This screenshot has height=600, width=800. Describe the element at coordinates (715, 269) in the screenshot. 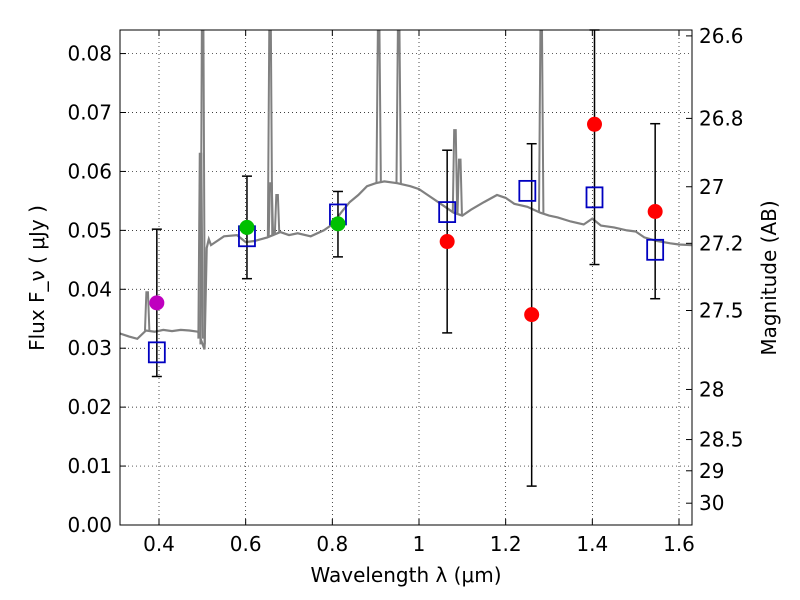

I see `right-axis-ticks: 26.6 26.8 27 27.2 27.5 28 28.5 29 30` at that location.